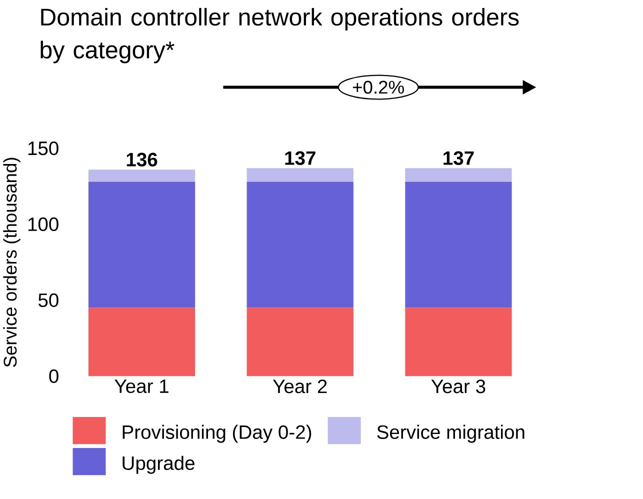 This screenshot has height=499, width=643. What do you see at coordinates (158, 465) in the screenshot?
I see `legend-label: Upgrade` at bounding box center [158, 465].